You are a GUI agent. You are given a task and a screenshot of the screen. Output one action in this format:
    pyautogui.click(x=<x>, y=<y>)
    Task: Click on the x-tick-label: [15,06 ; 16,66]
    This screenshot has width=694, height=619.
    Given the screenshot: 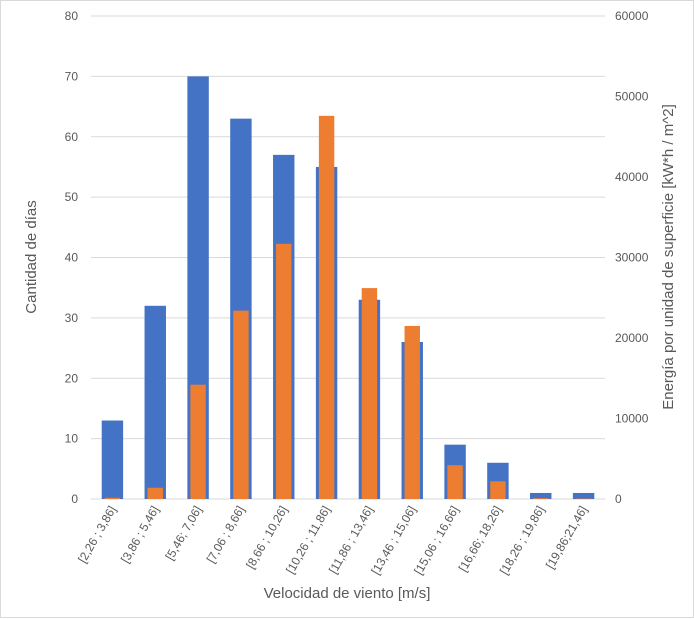 What is the action you would take?
    pyautogui.click(x=436, y=540)
    